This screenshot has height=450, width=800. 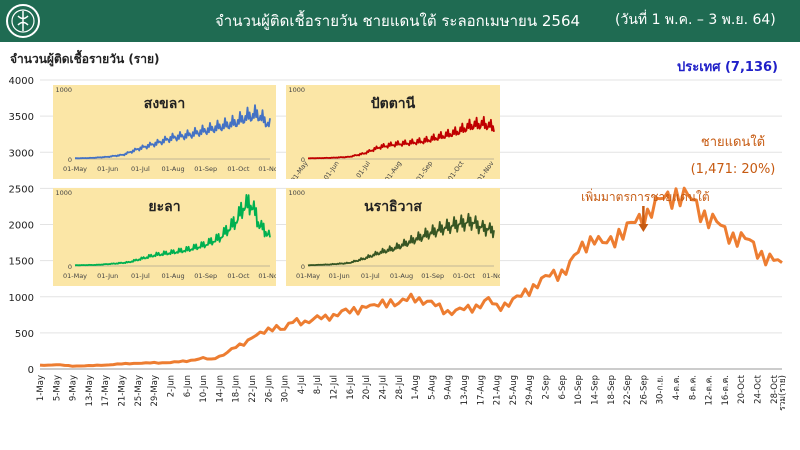 What do you see at coordinates (628, 390) in the screenshot?
I see `x-tick-label: 22-Sep` at bounding box center [628, 390].